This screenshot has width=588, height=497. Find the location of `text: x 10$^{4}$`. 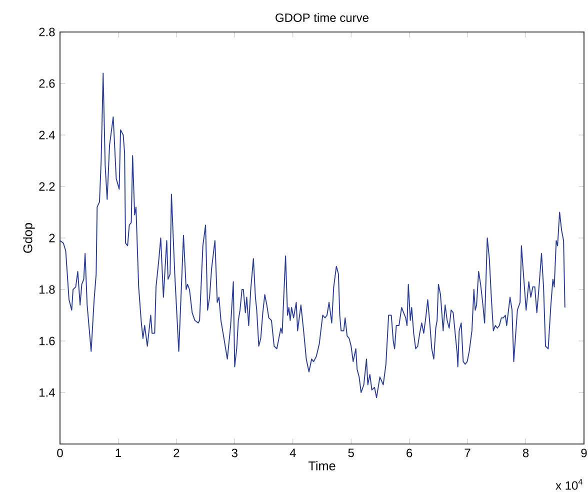

text: x 10$^{4}$ is located at coordinates (569, 484).